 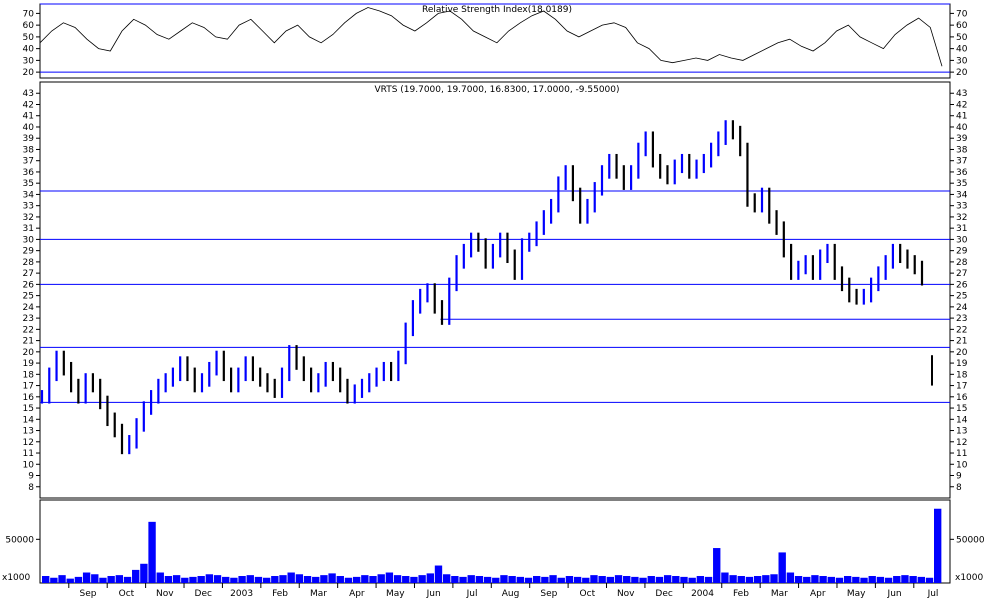 I want to click on price-y-right-tick-label: 31, so click(x=961, y=229).